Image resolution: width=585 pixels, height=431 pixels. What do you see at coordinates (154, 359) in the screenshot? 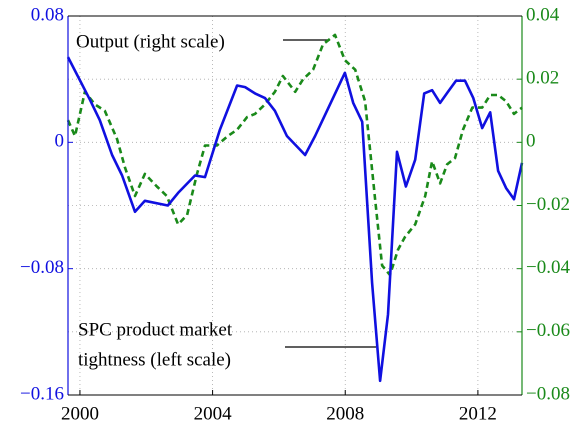
I see `annotation: tightness (left scale)` at bounding box center [154, 359].